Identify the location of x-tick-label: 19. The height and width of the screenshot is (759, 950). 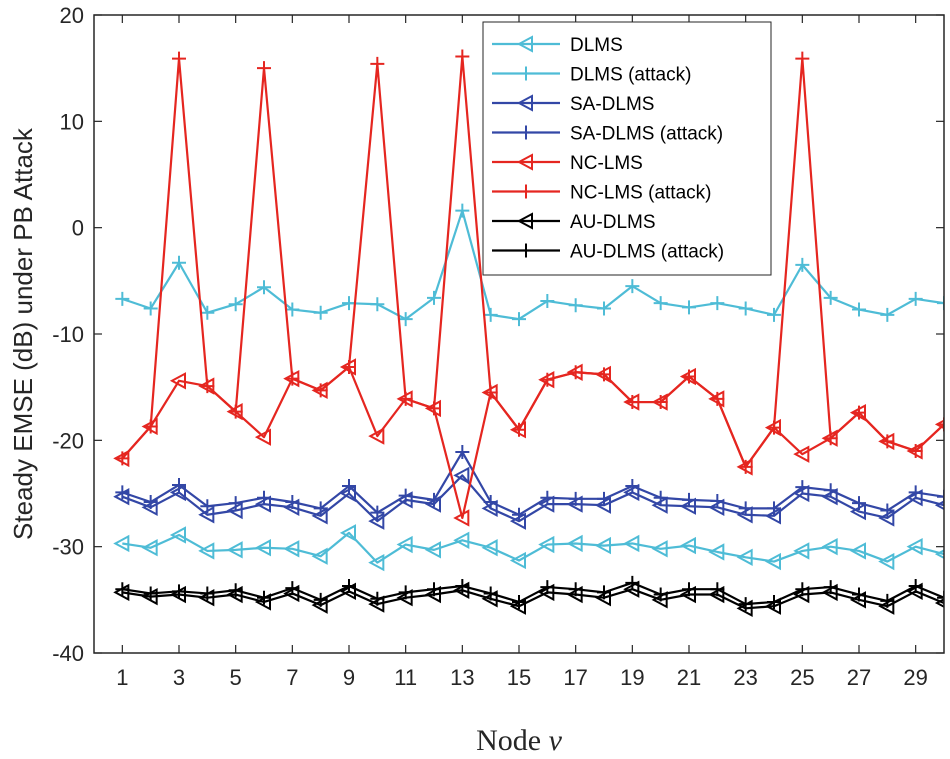
(632, 677).